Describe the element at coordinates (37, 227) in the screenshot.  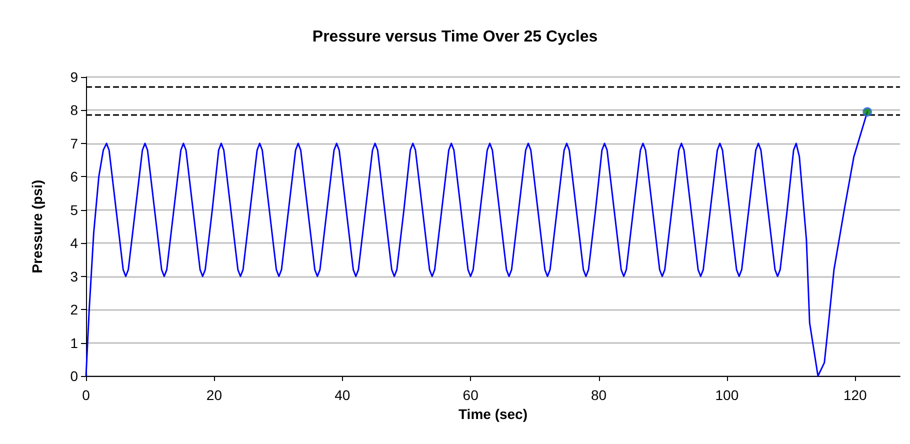
I see `y-axis-title: Pressure (psi)` at that location.